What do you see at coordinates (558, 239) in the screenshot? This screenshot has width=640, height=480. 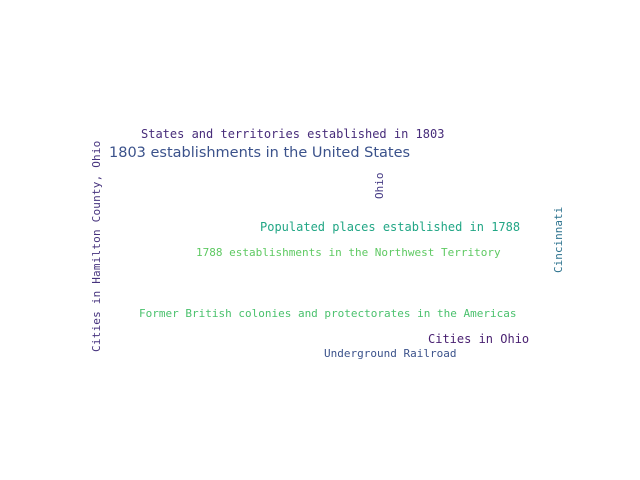 I see `word-cincinnati: Cincinnati` at bounding box center [558, 239].